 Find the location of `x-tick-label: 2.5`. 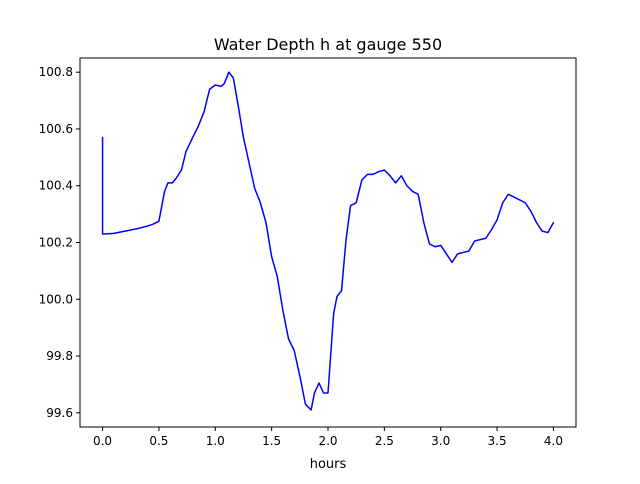

x-tick-label: 2.5 is located at coordinates (384, 441).